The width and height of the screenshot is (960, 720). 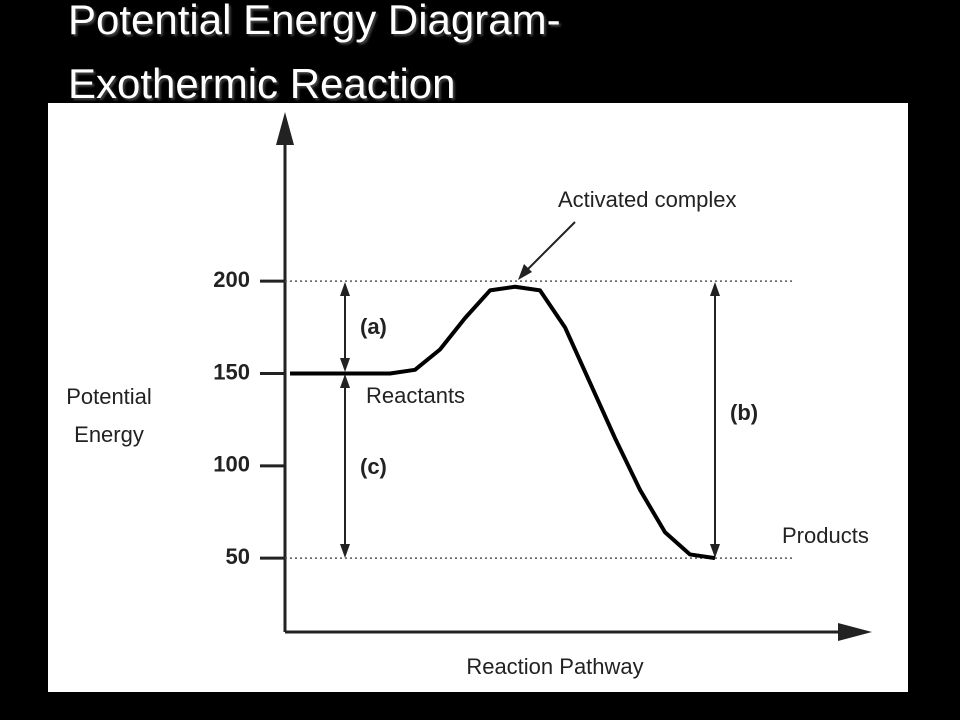 I want to click on annotation: Products, so click(x=825, y=535).